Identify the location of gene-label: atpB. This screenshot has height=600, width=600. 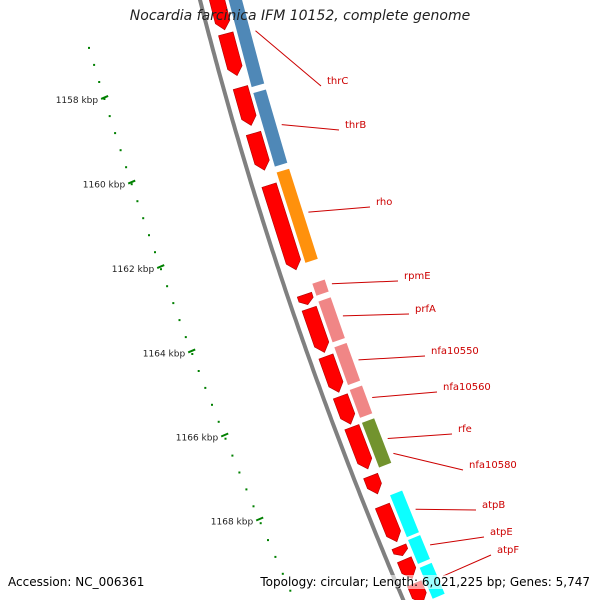
(493, 505).